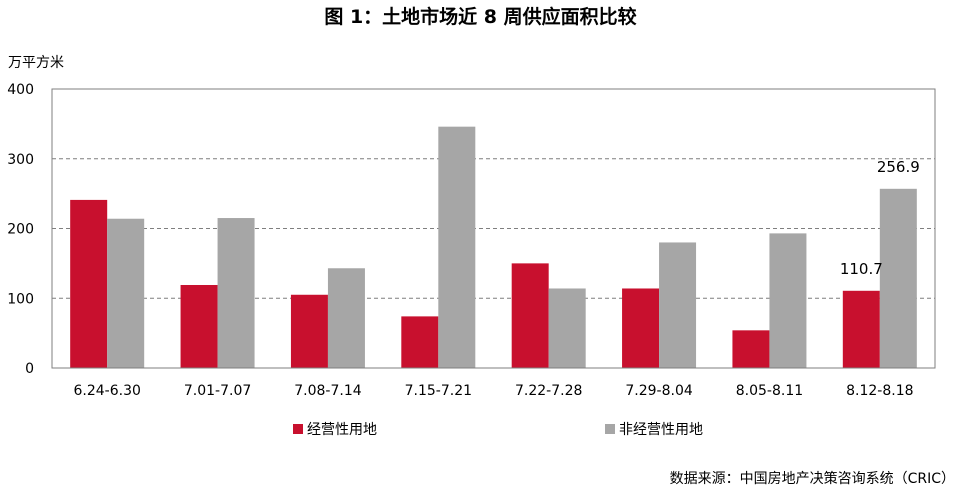 The image size is (961, 493). I want to click on y-tick-label: 400, so click(20, 90).